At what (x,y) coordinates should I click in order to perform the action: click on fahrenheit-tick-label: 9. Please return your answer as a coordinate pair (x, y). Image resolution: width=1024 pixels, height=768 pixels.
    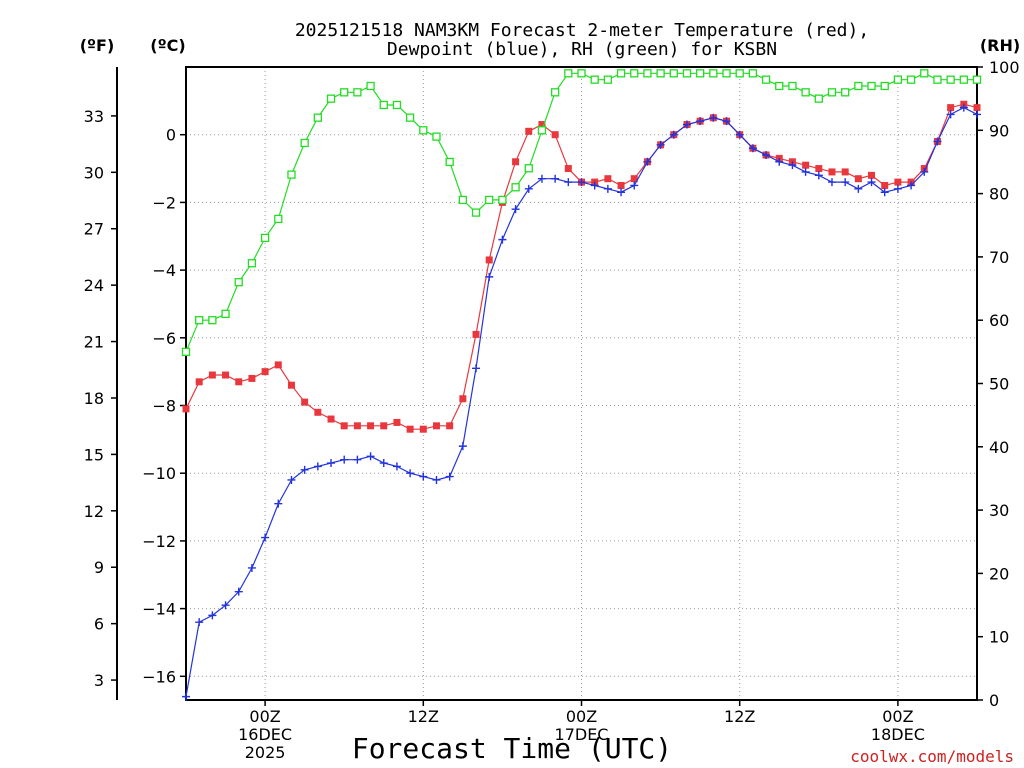
    Looking at the image, I should click on (99, 567).